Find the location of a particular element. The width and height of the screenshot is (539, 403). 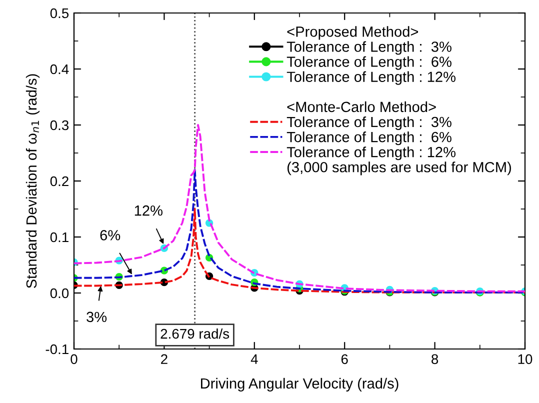

annotation: 6% is located at coordinates (110, 235).